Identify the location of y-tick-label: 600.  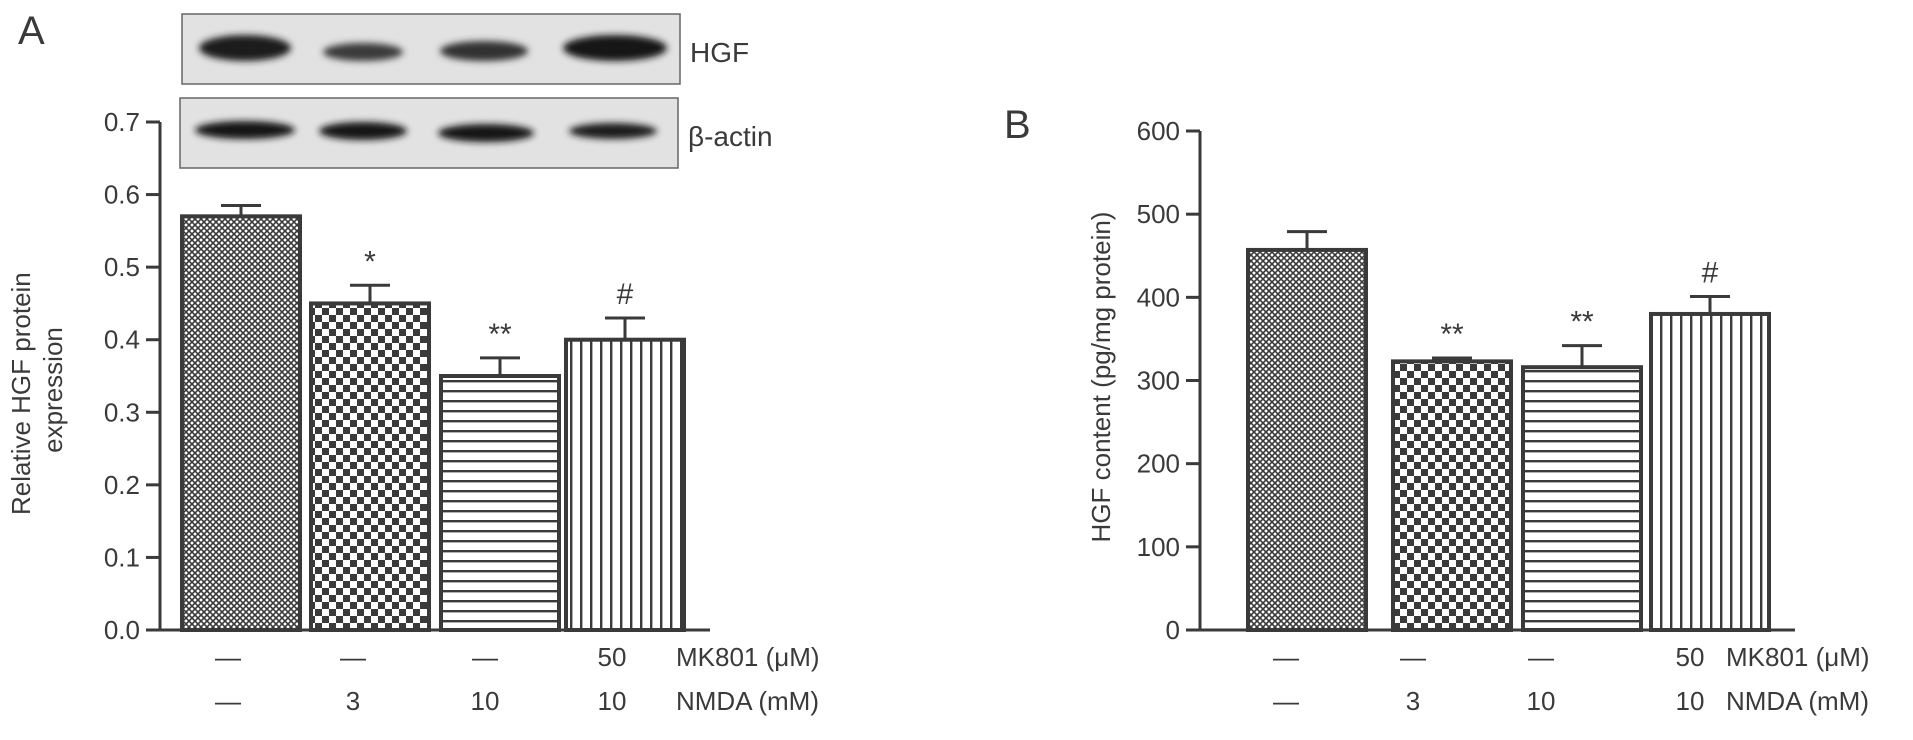
(1158, 131).